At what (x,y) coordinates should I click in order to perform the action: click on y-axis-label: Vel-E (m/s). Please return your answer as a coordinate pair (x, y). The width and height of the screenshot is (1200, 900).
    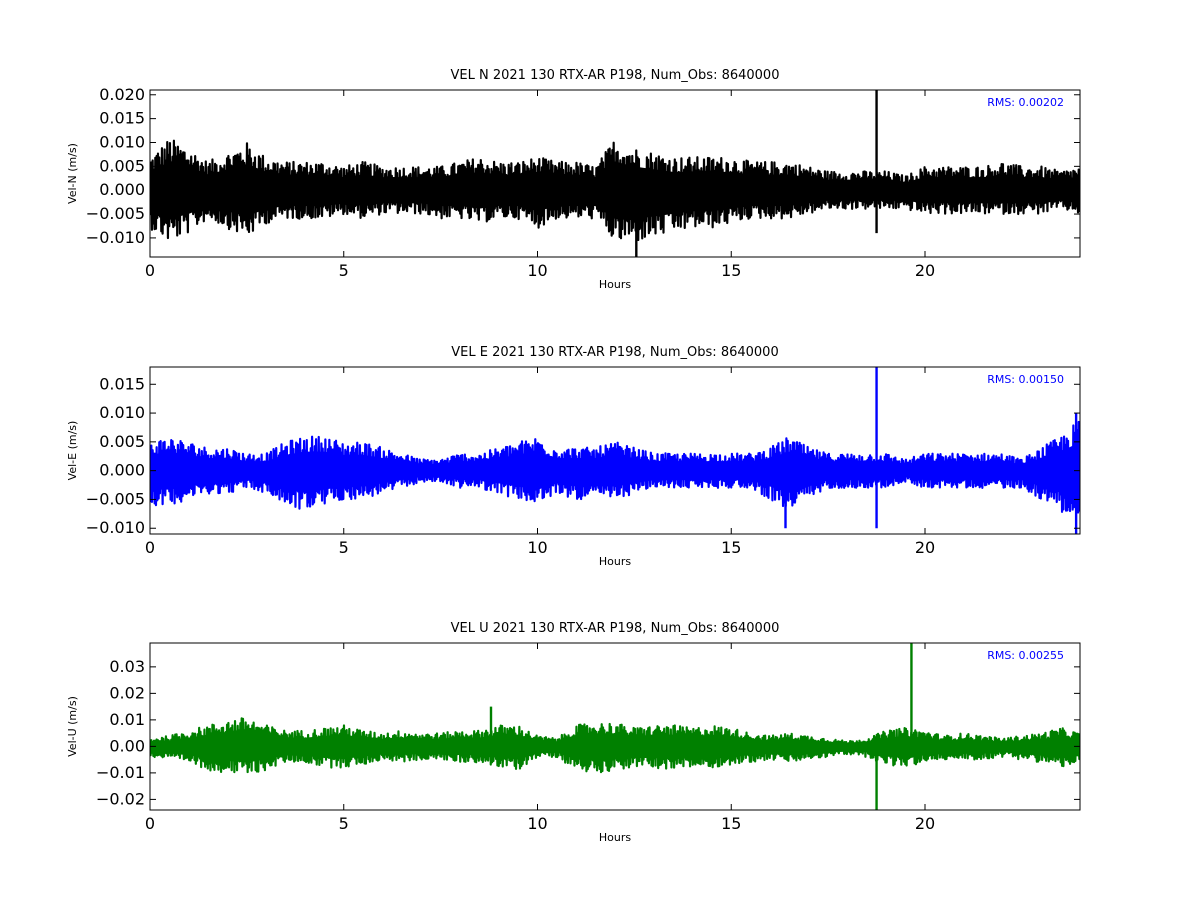
    Looking at the image, I should click on (72, 451).